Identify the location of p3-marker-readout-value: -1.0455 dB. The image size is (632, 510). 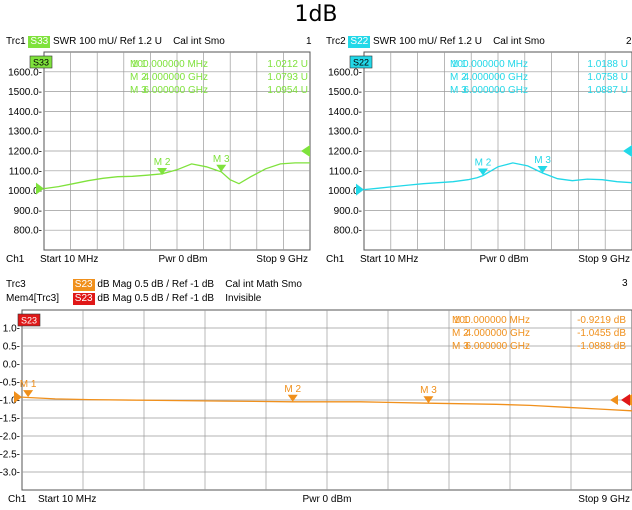
(601, 333).